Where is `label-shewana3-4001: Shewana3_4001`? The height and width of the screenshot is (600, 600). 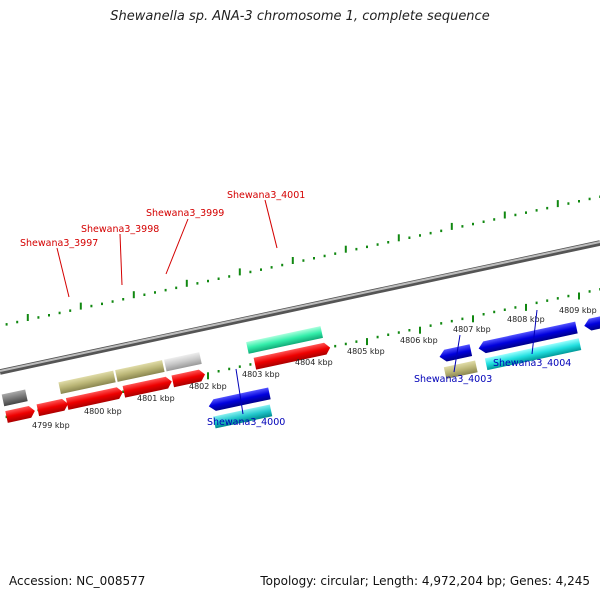 label-shewana3-4001: Shewana3_4001 is located at coordinates (266, 195).